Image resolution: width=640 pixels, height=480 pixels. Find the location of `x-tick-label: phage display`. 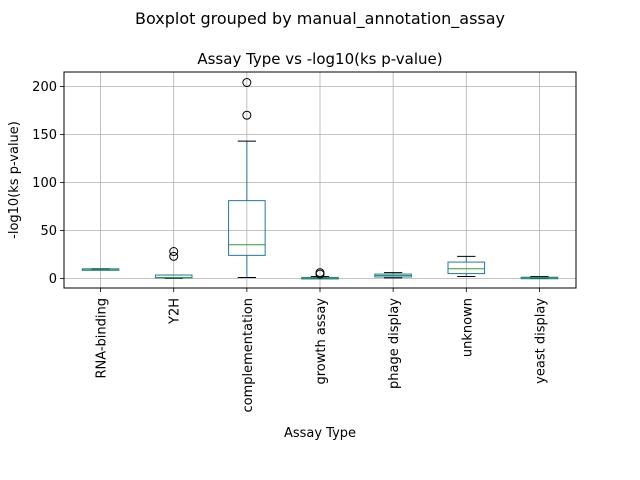

x-tick-label: phage display is located at coordinates (394, 343).